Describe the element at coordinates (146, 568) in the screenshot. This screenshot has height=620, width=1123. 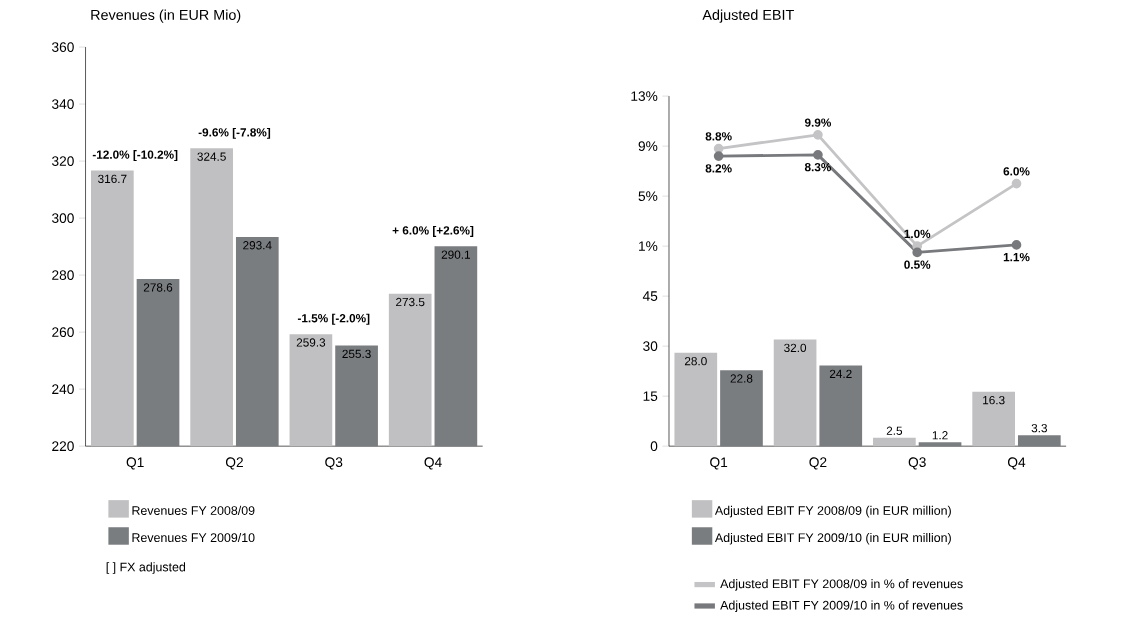
I see `text: [ ] FX adjusted` at that location.